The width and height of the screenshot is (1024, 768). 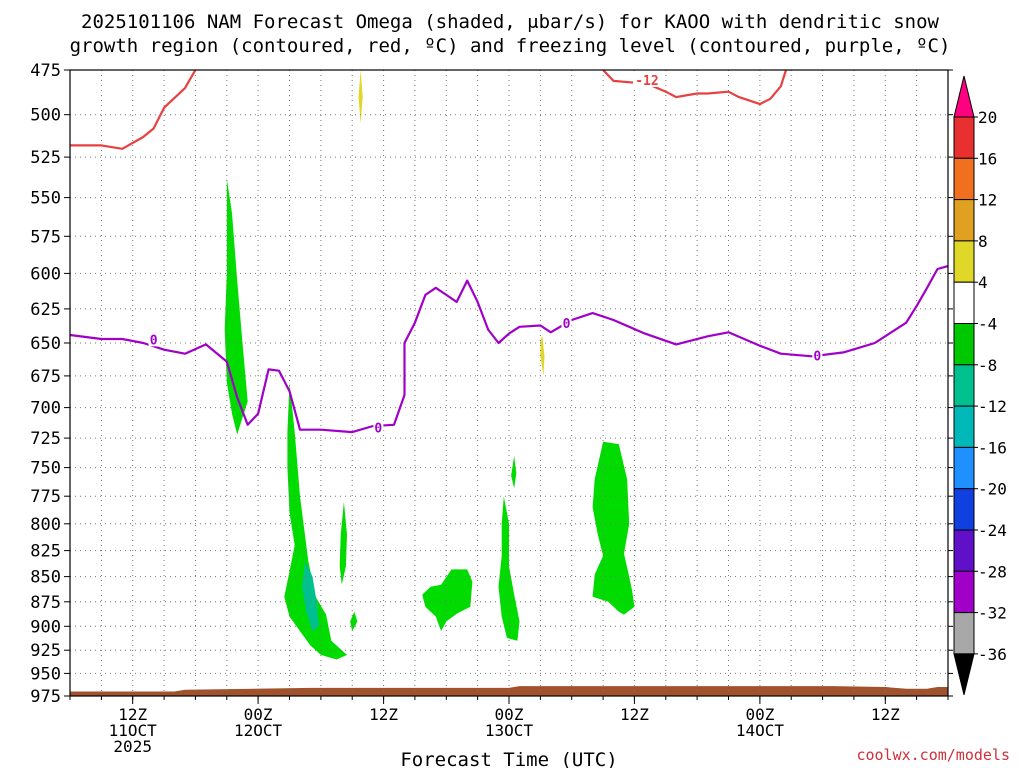 What do you see at coordinates (45, 497) in the screenshot?
I see `y-tick-label: 775` at bounding box center [45, 497].